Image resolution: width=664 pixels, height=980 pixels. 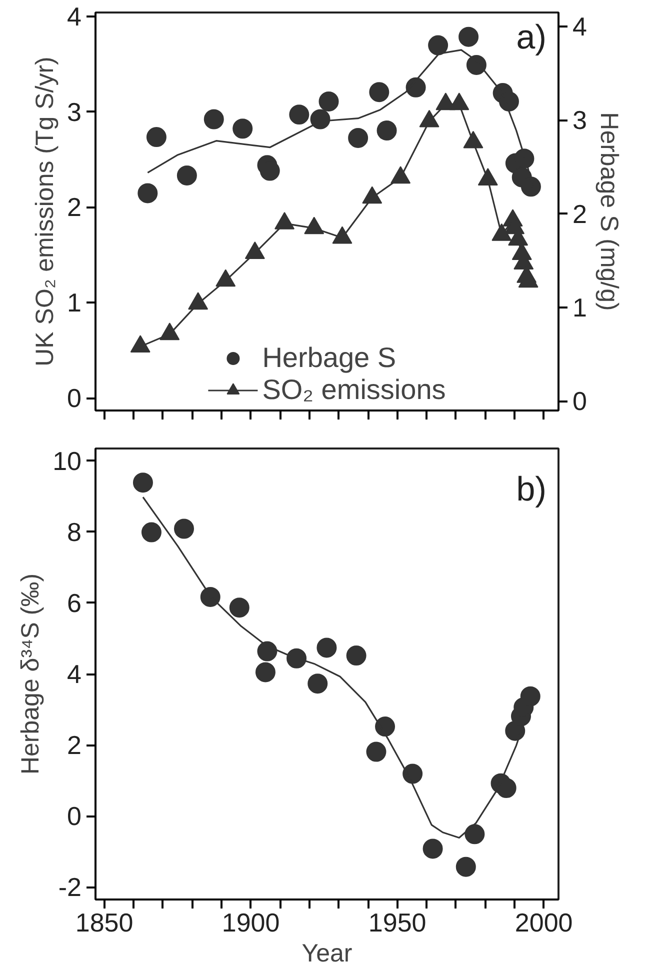 I want to click on legend-label: Herbage S, so click(x=329, y=358).